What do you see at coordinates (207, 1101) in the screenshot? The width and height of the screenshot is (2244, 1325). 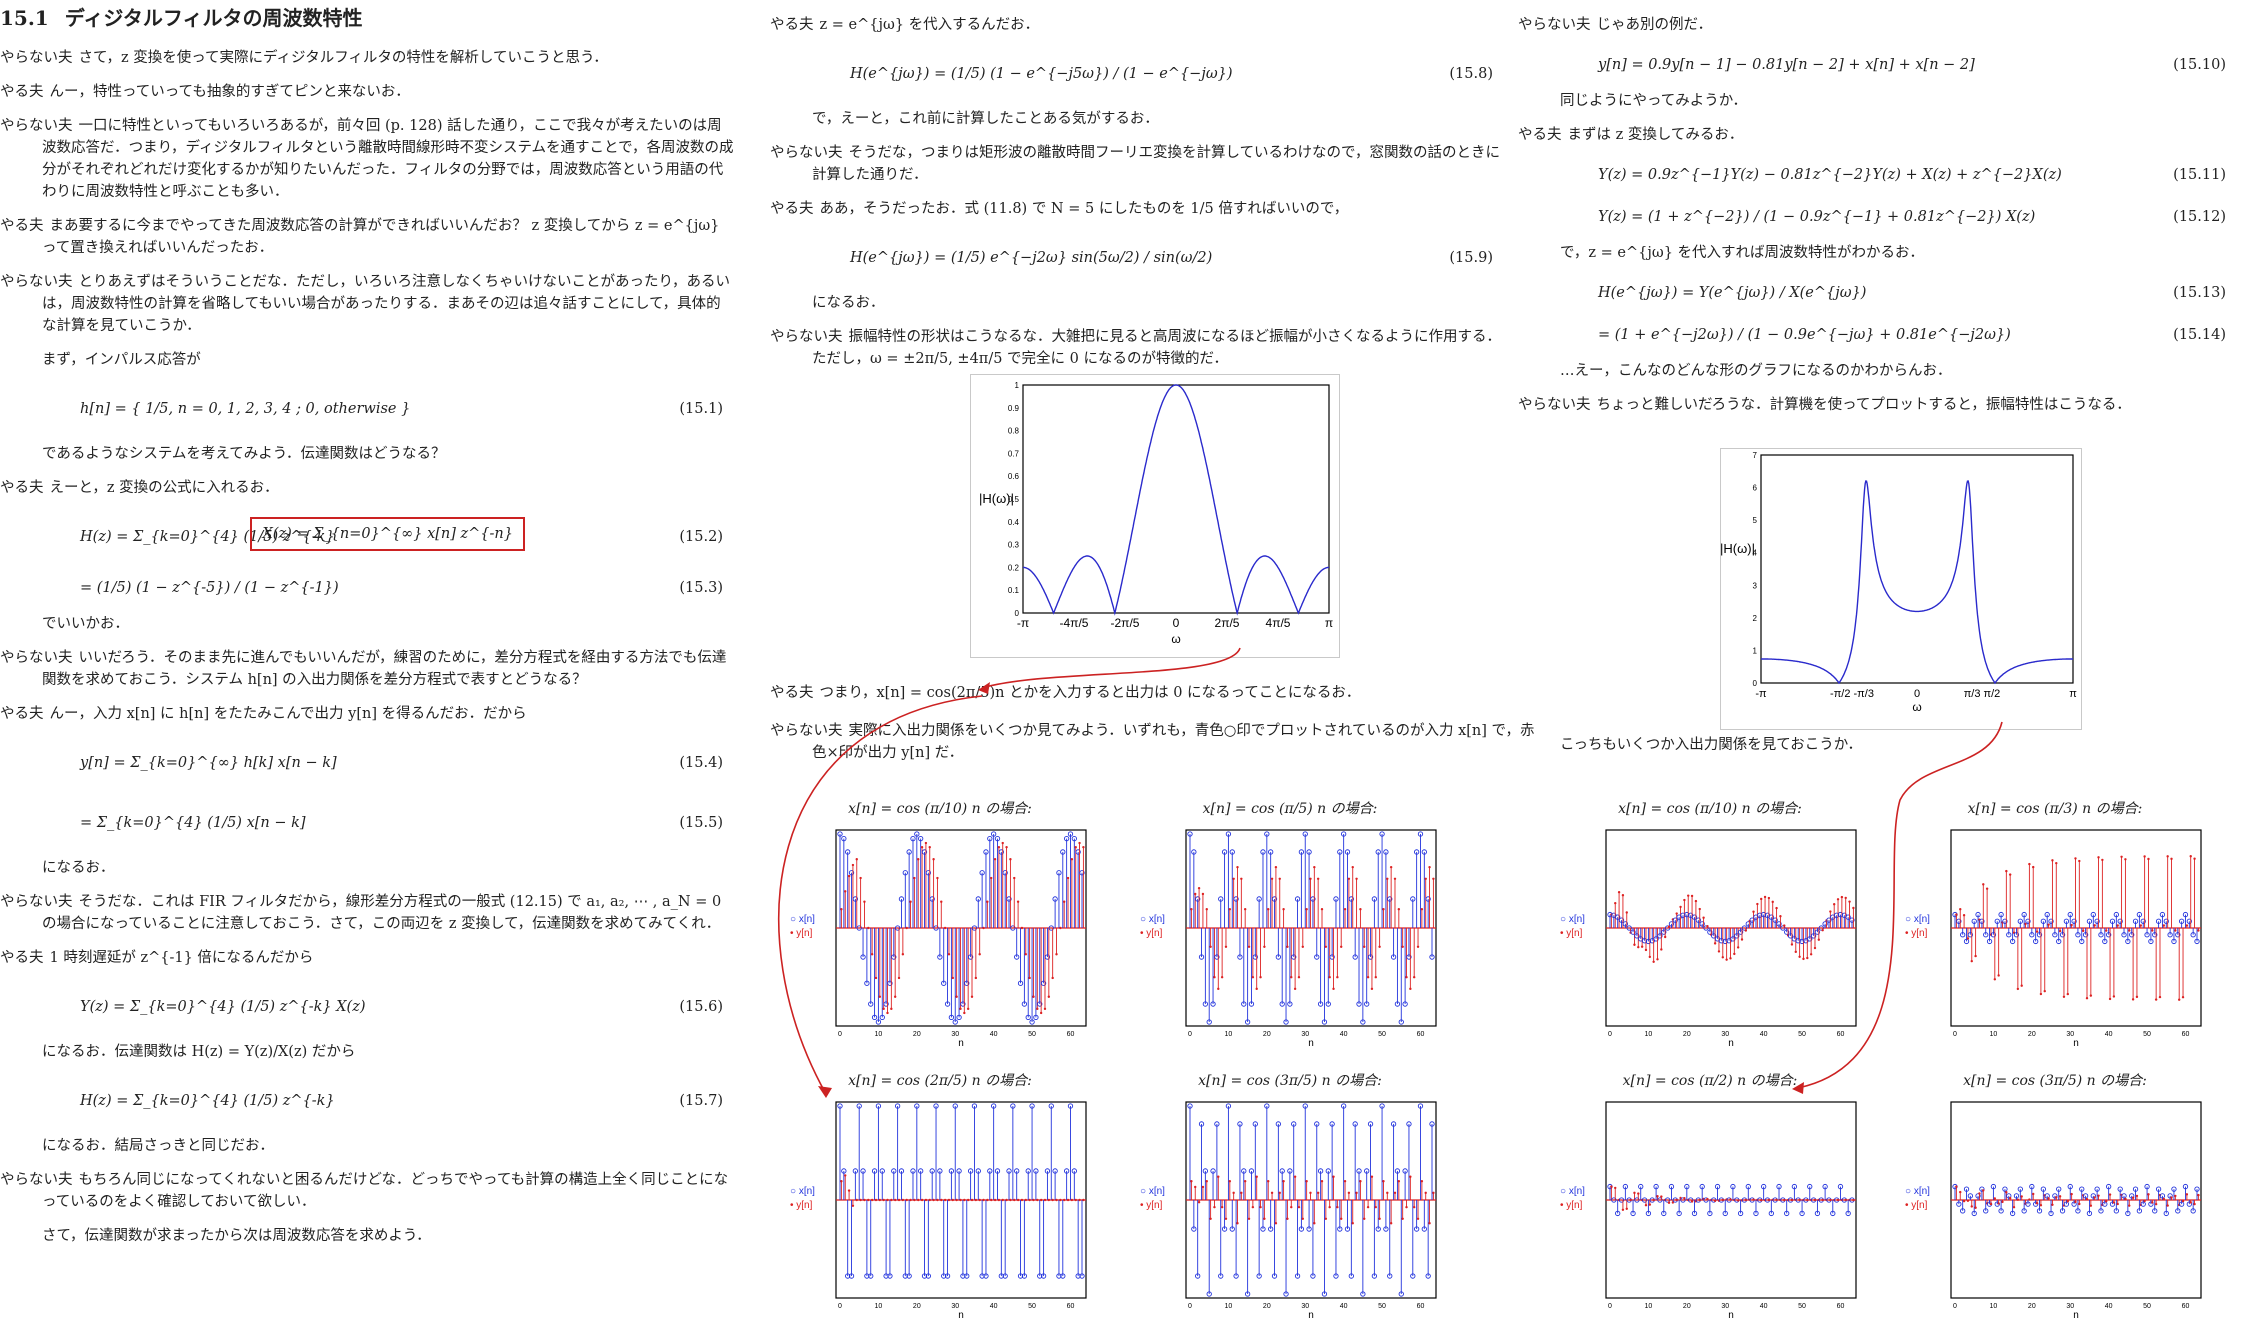 I see `equation-body: H(z) = Σ_{k=0}^{4} (1/5) z^{-k}` at bounding box center [207, 1101].